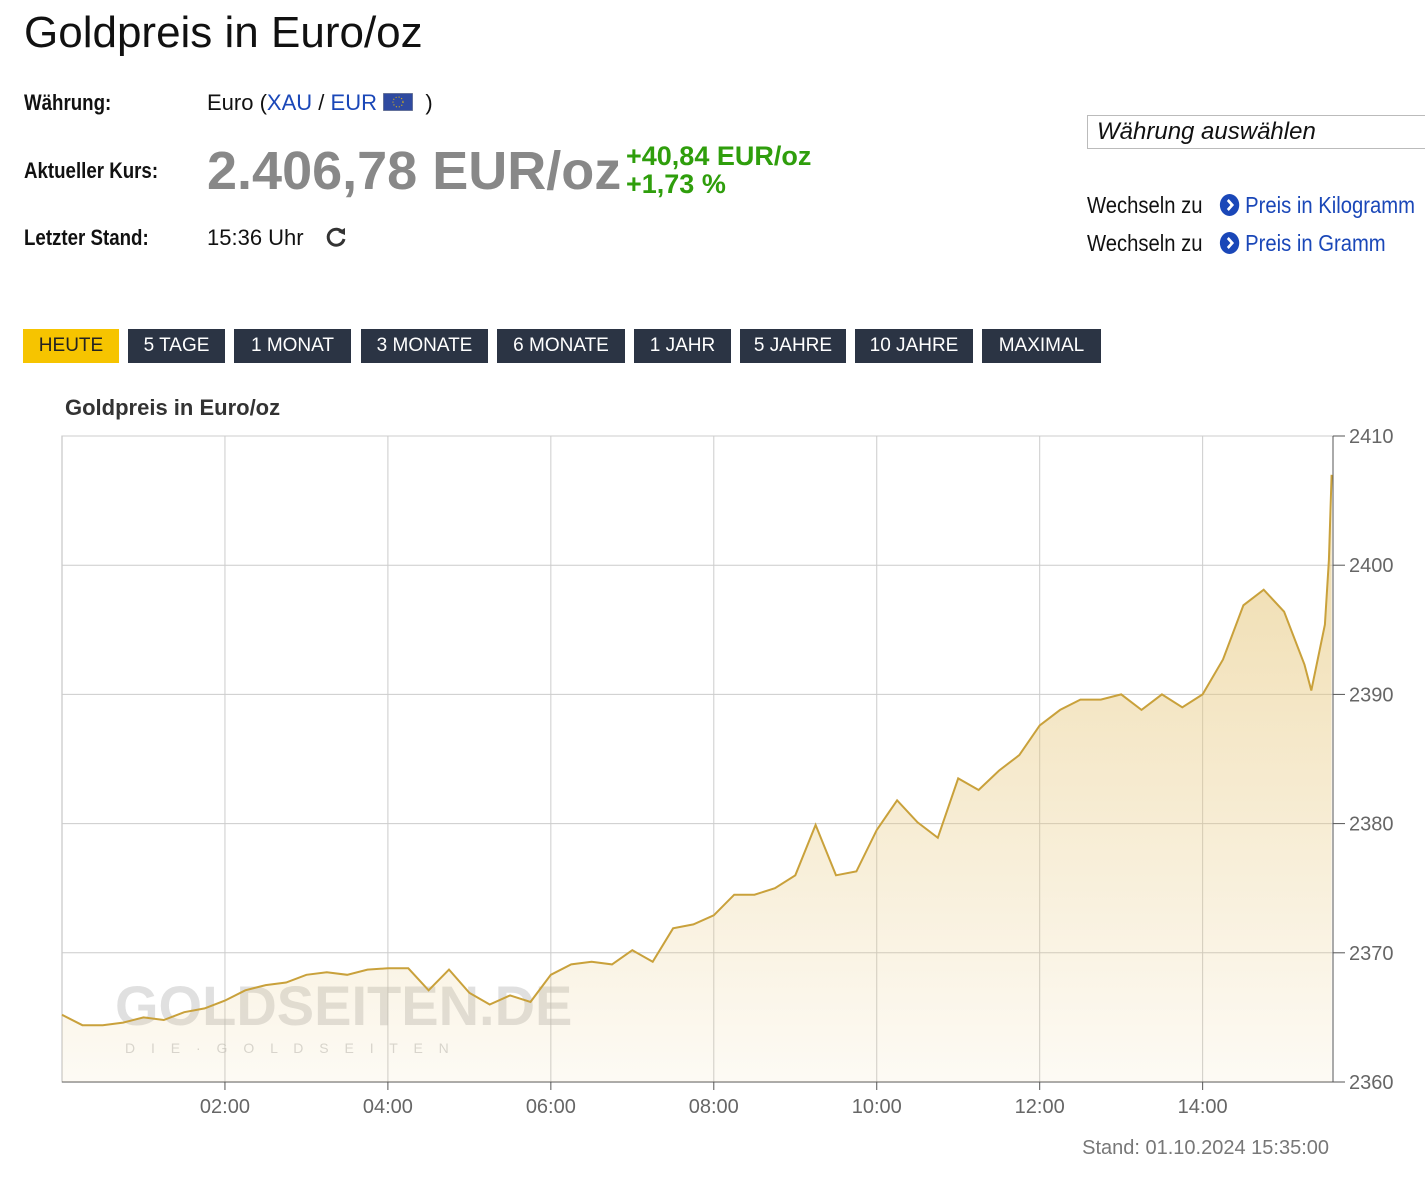 The image size is (1425, 1200). Describe the element at coordinates (914, 346) in the screenshot. I see `range-button: 10 JAHRE` at that location.